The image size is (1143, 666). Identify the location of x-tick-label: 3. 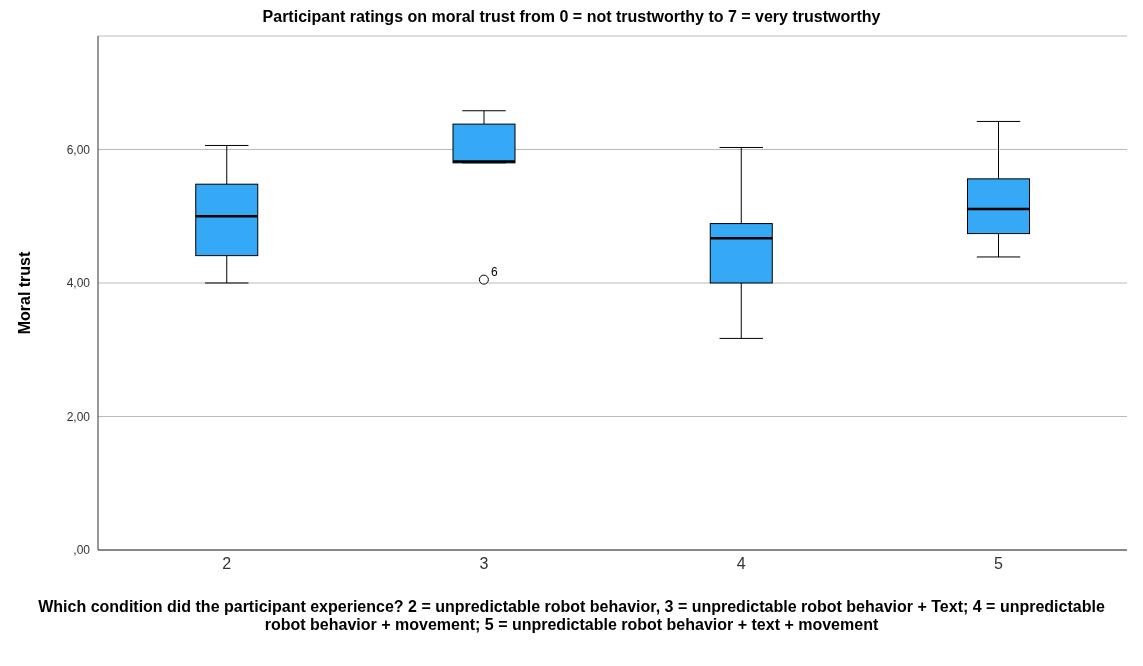
(484, 564).